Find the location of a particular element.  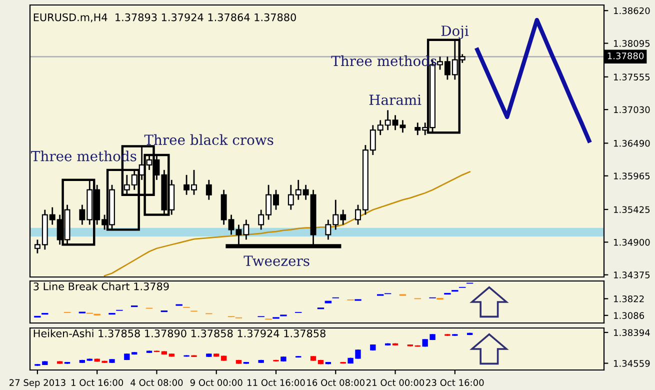

y-tick-label: 1.35425 is located at coordinates (632, 210).